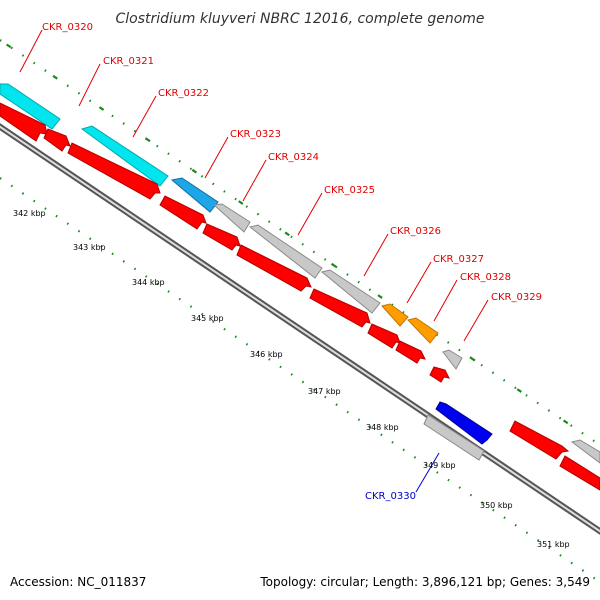  Describe the element at coordinates (89, 247) in the screenshot. I see `tick-label-343: 343 kbp` at that location.